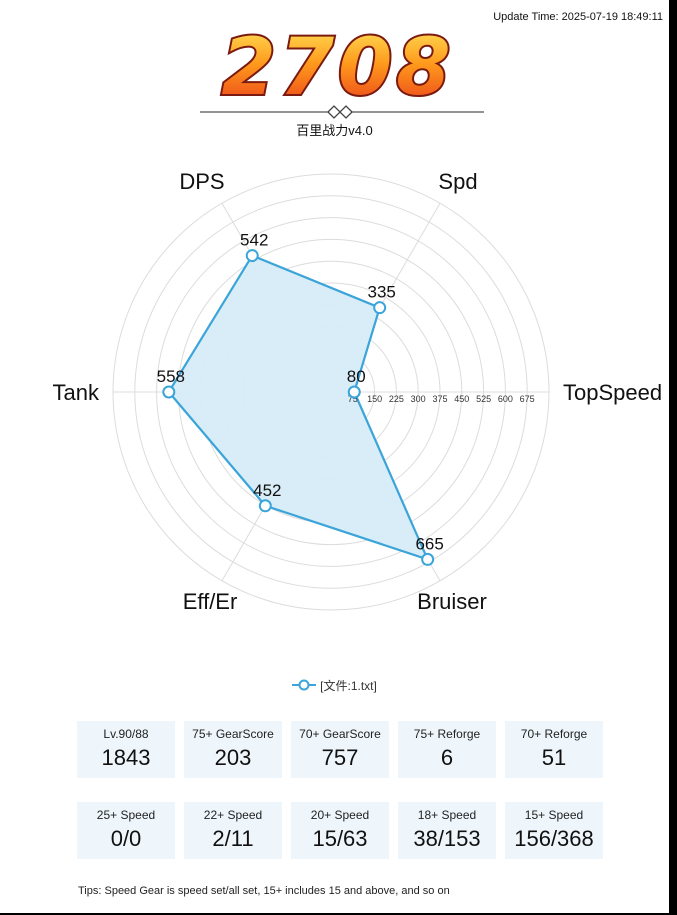 The width and height of the screenshot is (677, 915). I want to click on tick-label-600: 600, so click(505, 399).